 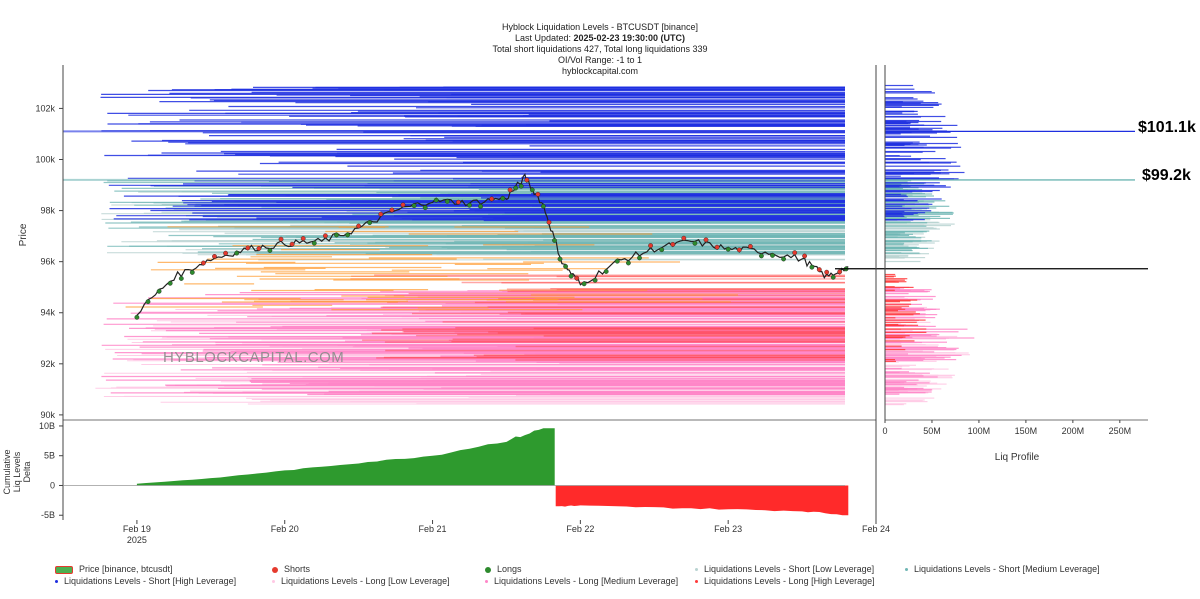 What do you see at coordinates (580, 529) in the screenshot?
I see `x-tick-label: Feb 22` at bounding box center [580, 529].